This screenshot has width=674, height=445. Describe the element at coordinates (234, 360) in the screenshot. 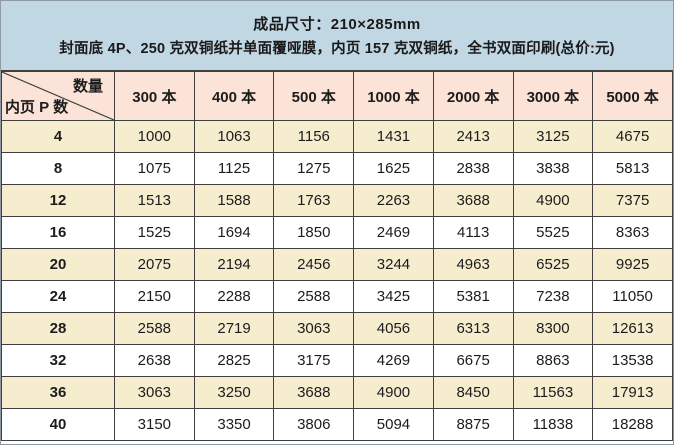

I see `price-cell: 2825` at that location.